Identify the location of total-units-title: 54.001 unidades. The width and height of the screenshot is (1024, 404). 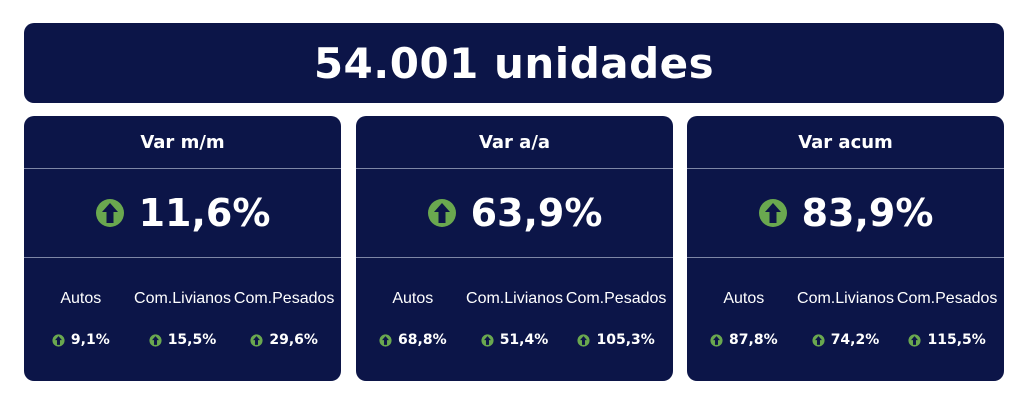
(514, 63).